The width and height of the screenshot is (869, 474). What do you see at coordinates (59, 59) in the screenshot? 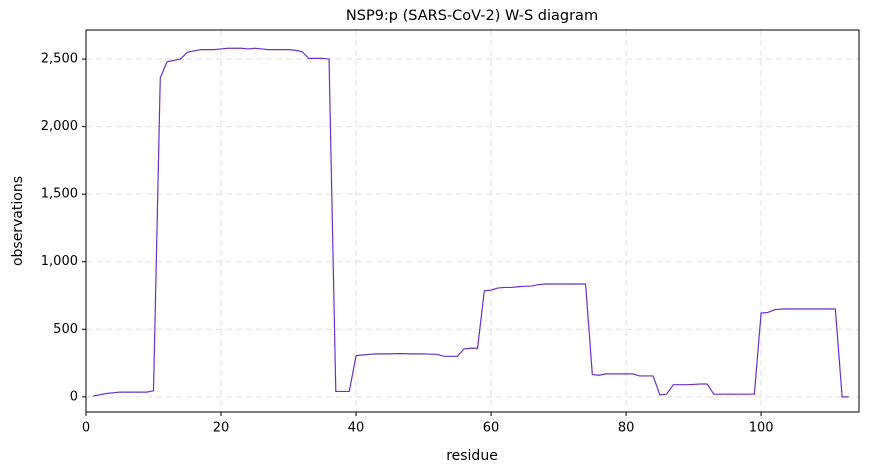
I see `y-tick-label: 2,500` at bounding box center [59, 59].